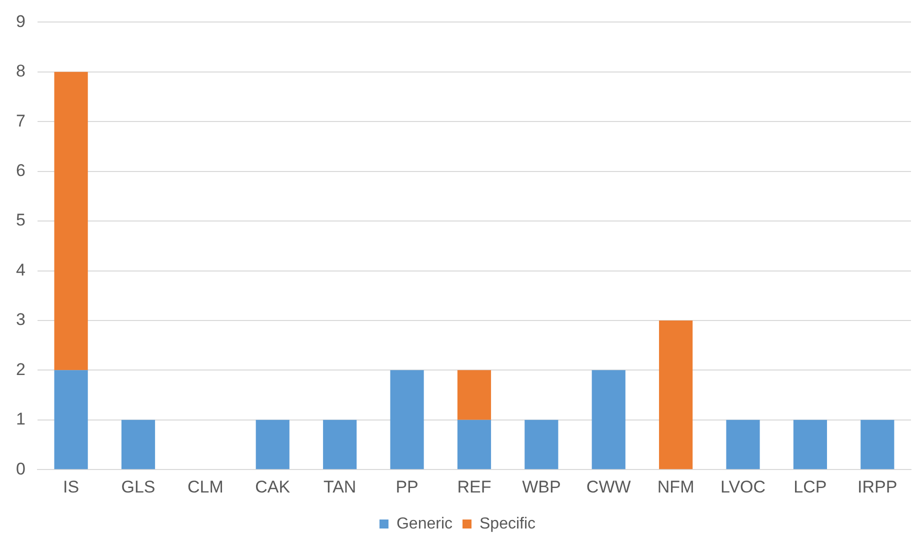 The height and width of the screenshot is (542, 917). Describe the element at coordinates (21, 120) in the screenshot. I see `y-tick-label: 7` at that location.